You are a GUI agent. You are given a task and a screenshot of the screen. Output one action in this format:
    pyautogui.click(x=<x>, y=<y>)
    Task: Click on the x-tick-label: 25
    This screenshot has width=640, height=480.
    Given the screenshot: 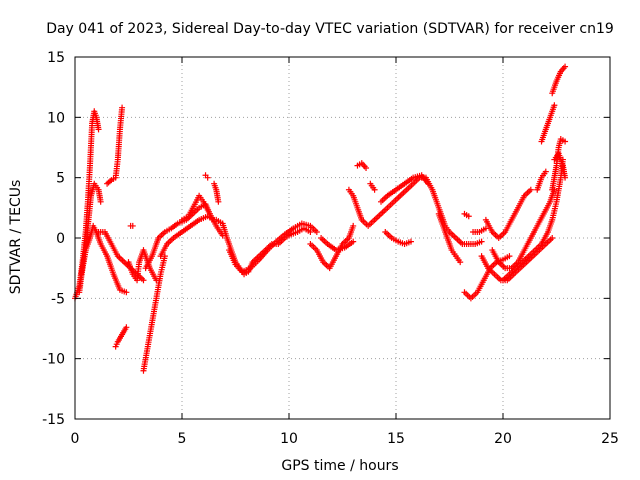 What is the action you would take?
    pyautogui.click(x=610, y=439)
    